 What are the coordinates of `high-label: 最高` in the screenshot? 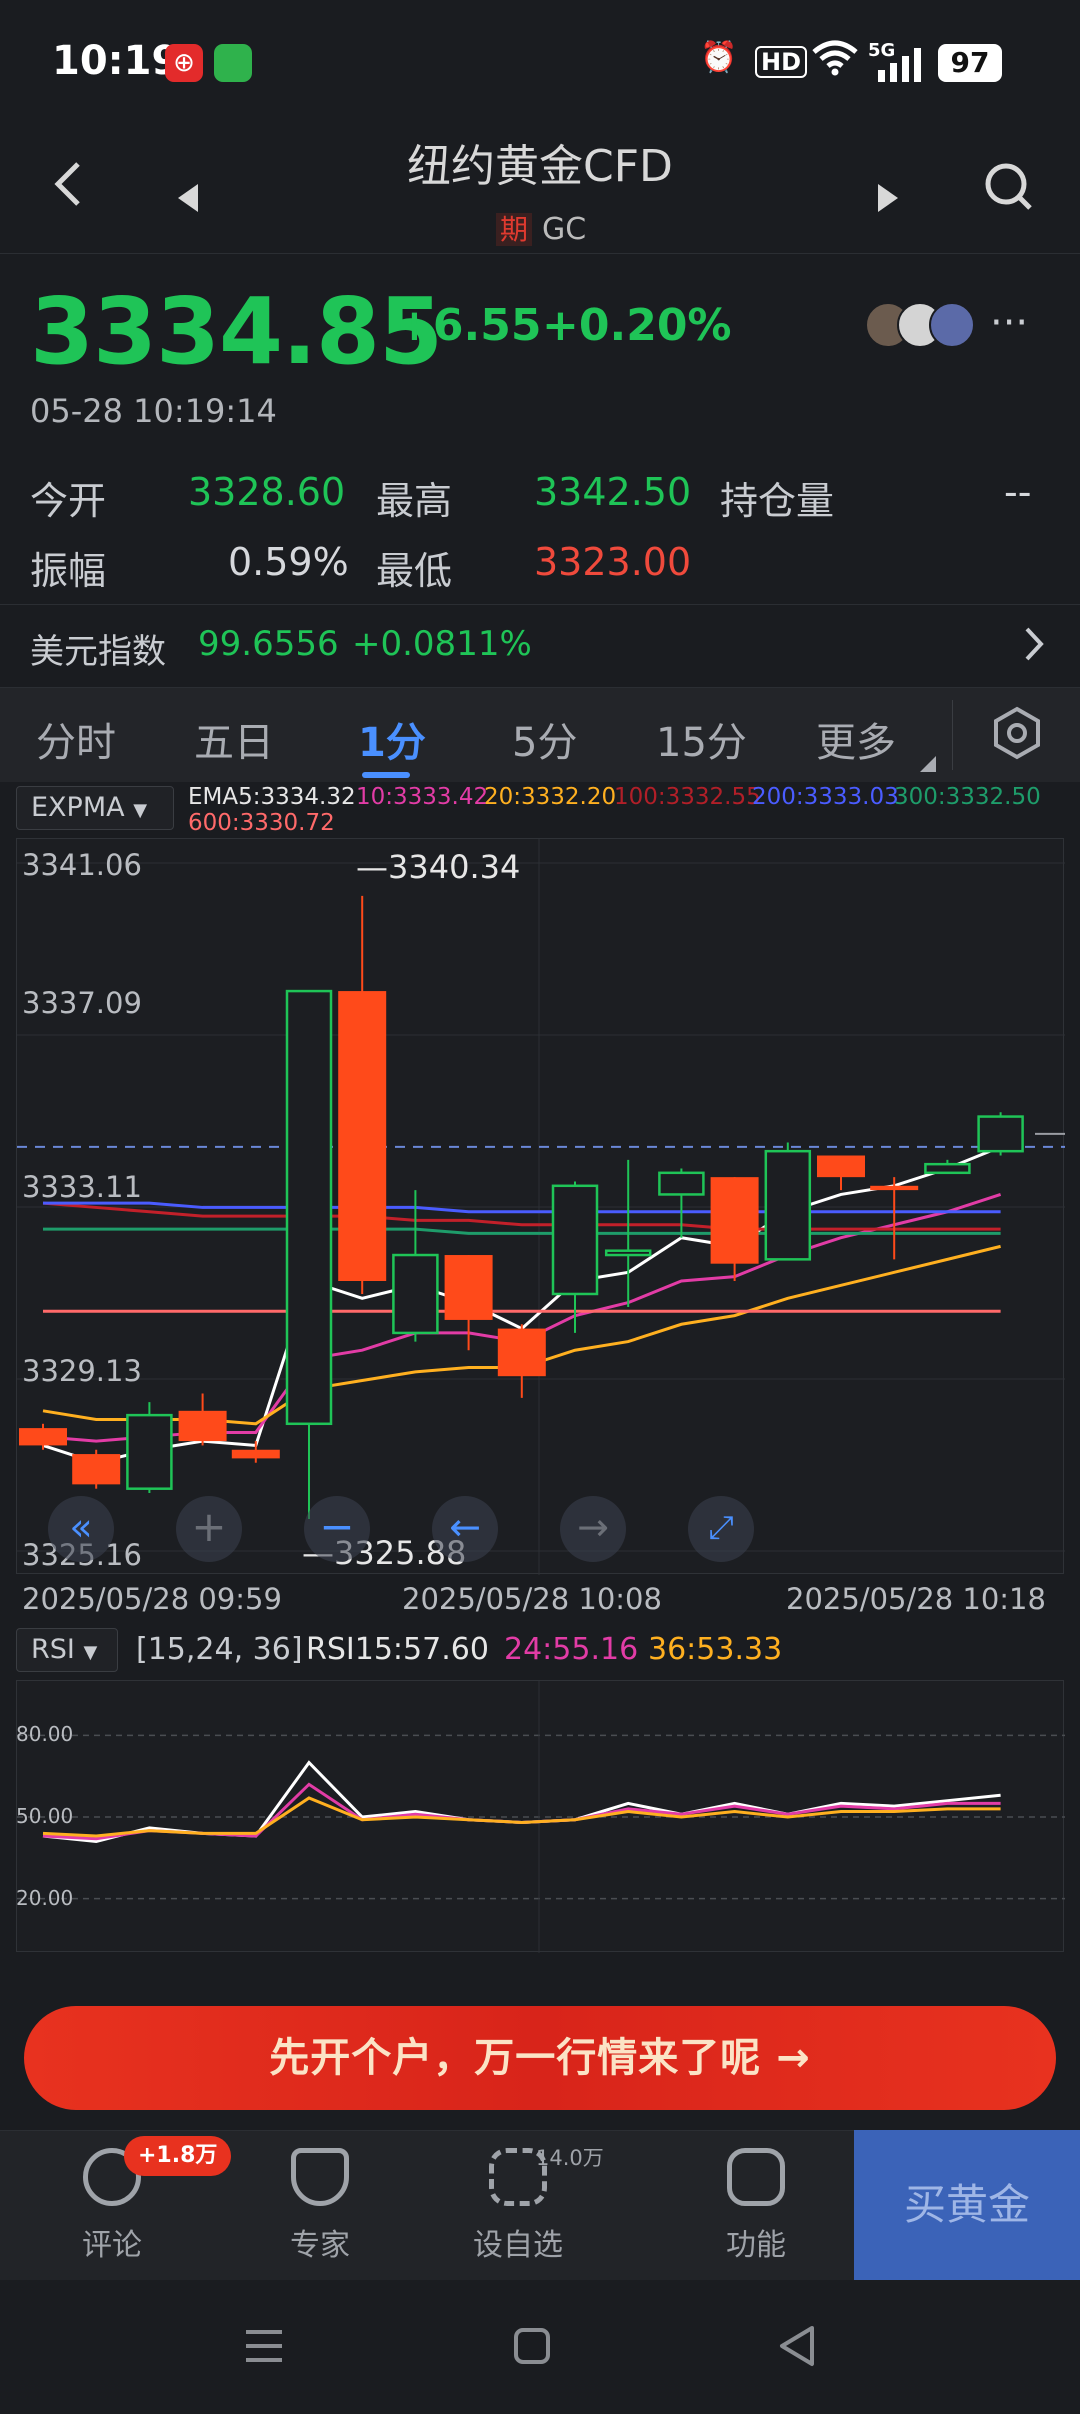 It's located at (414, 501).